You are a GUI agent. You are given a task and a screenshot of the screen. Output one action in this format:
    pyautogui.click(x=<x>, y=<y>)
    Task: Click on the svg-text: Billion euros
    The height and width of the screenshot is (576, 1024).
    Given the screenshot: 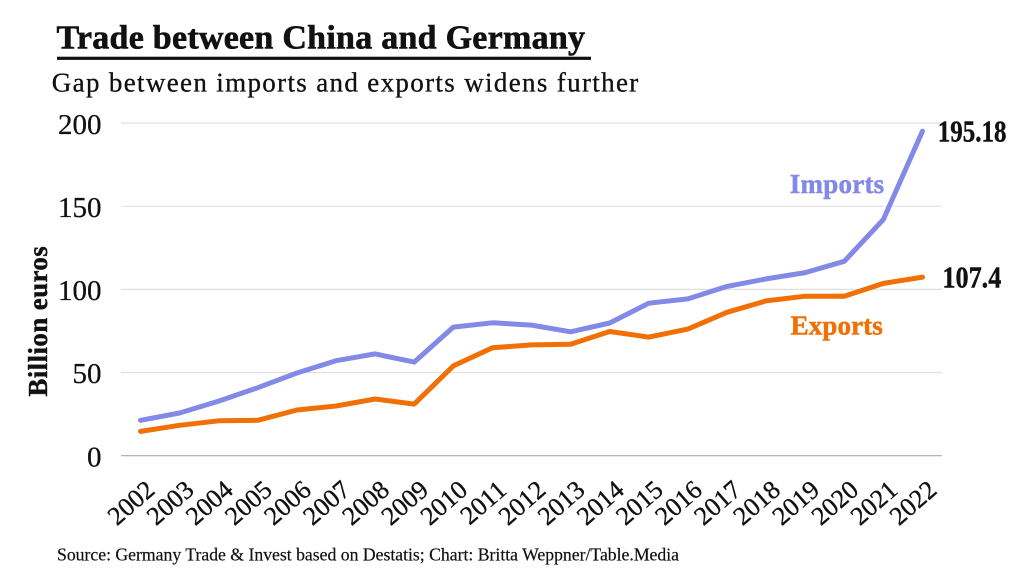 What is the action you would take?
    pyautogui.click(x=38, y=321)
    